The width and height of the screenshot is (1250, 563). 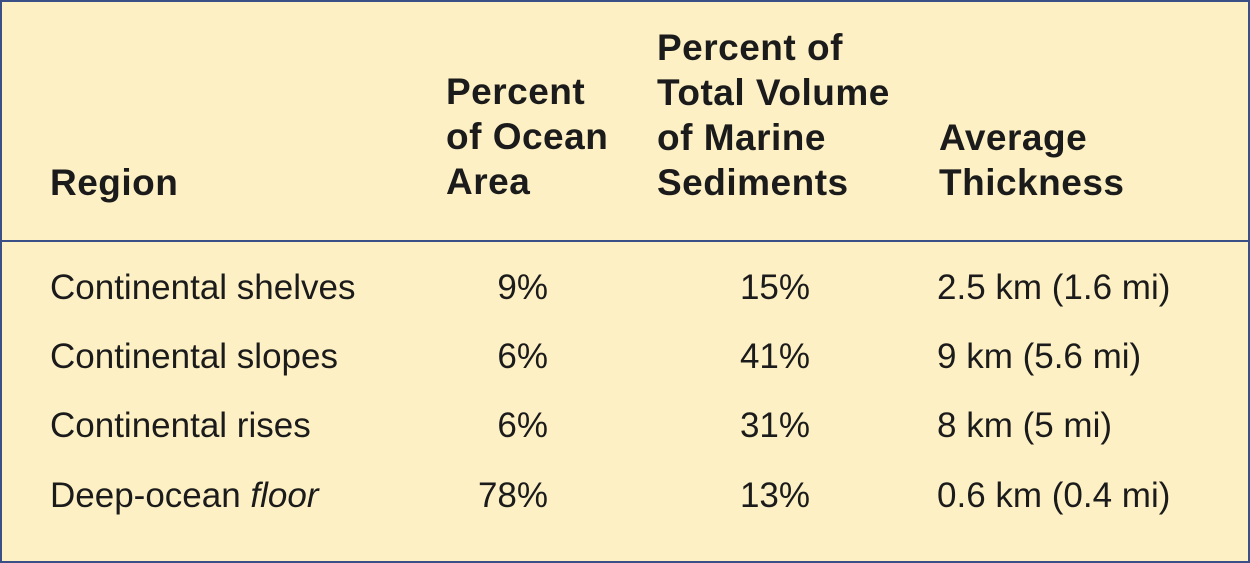 I want to click on table-row: Continental rises 6% 31% 8 km (5 mi), so click(x=625, y=426).